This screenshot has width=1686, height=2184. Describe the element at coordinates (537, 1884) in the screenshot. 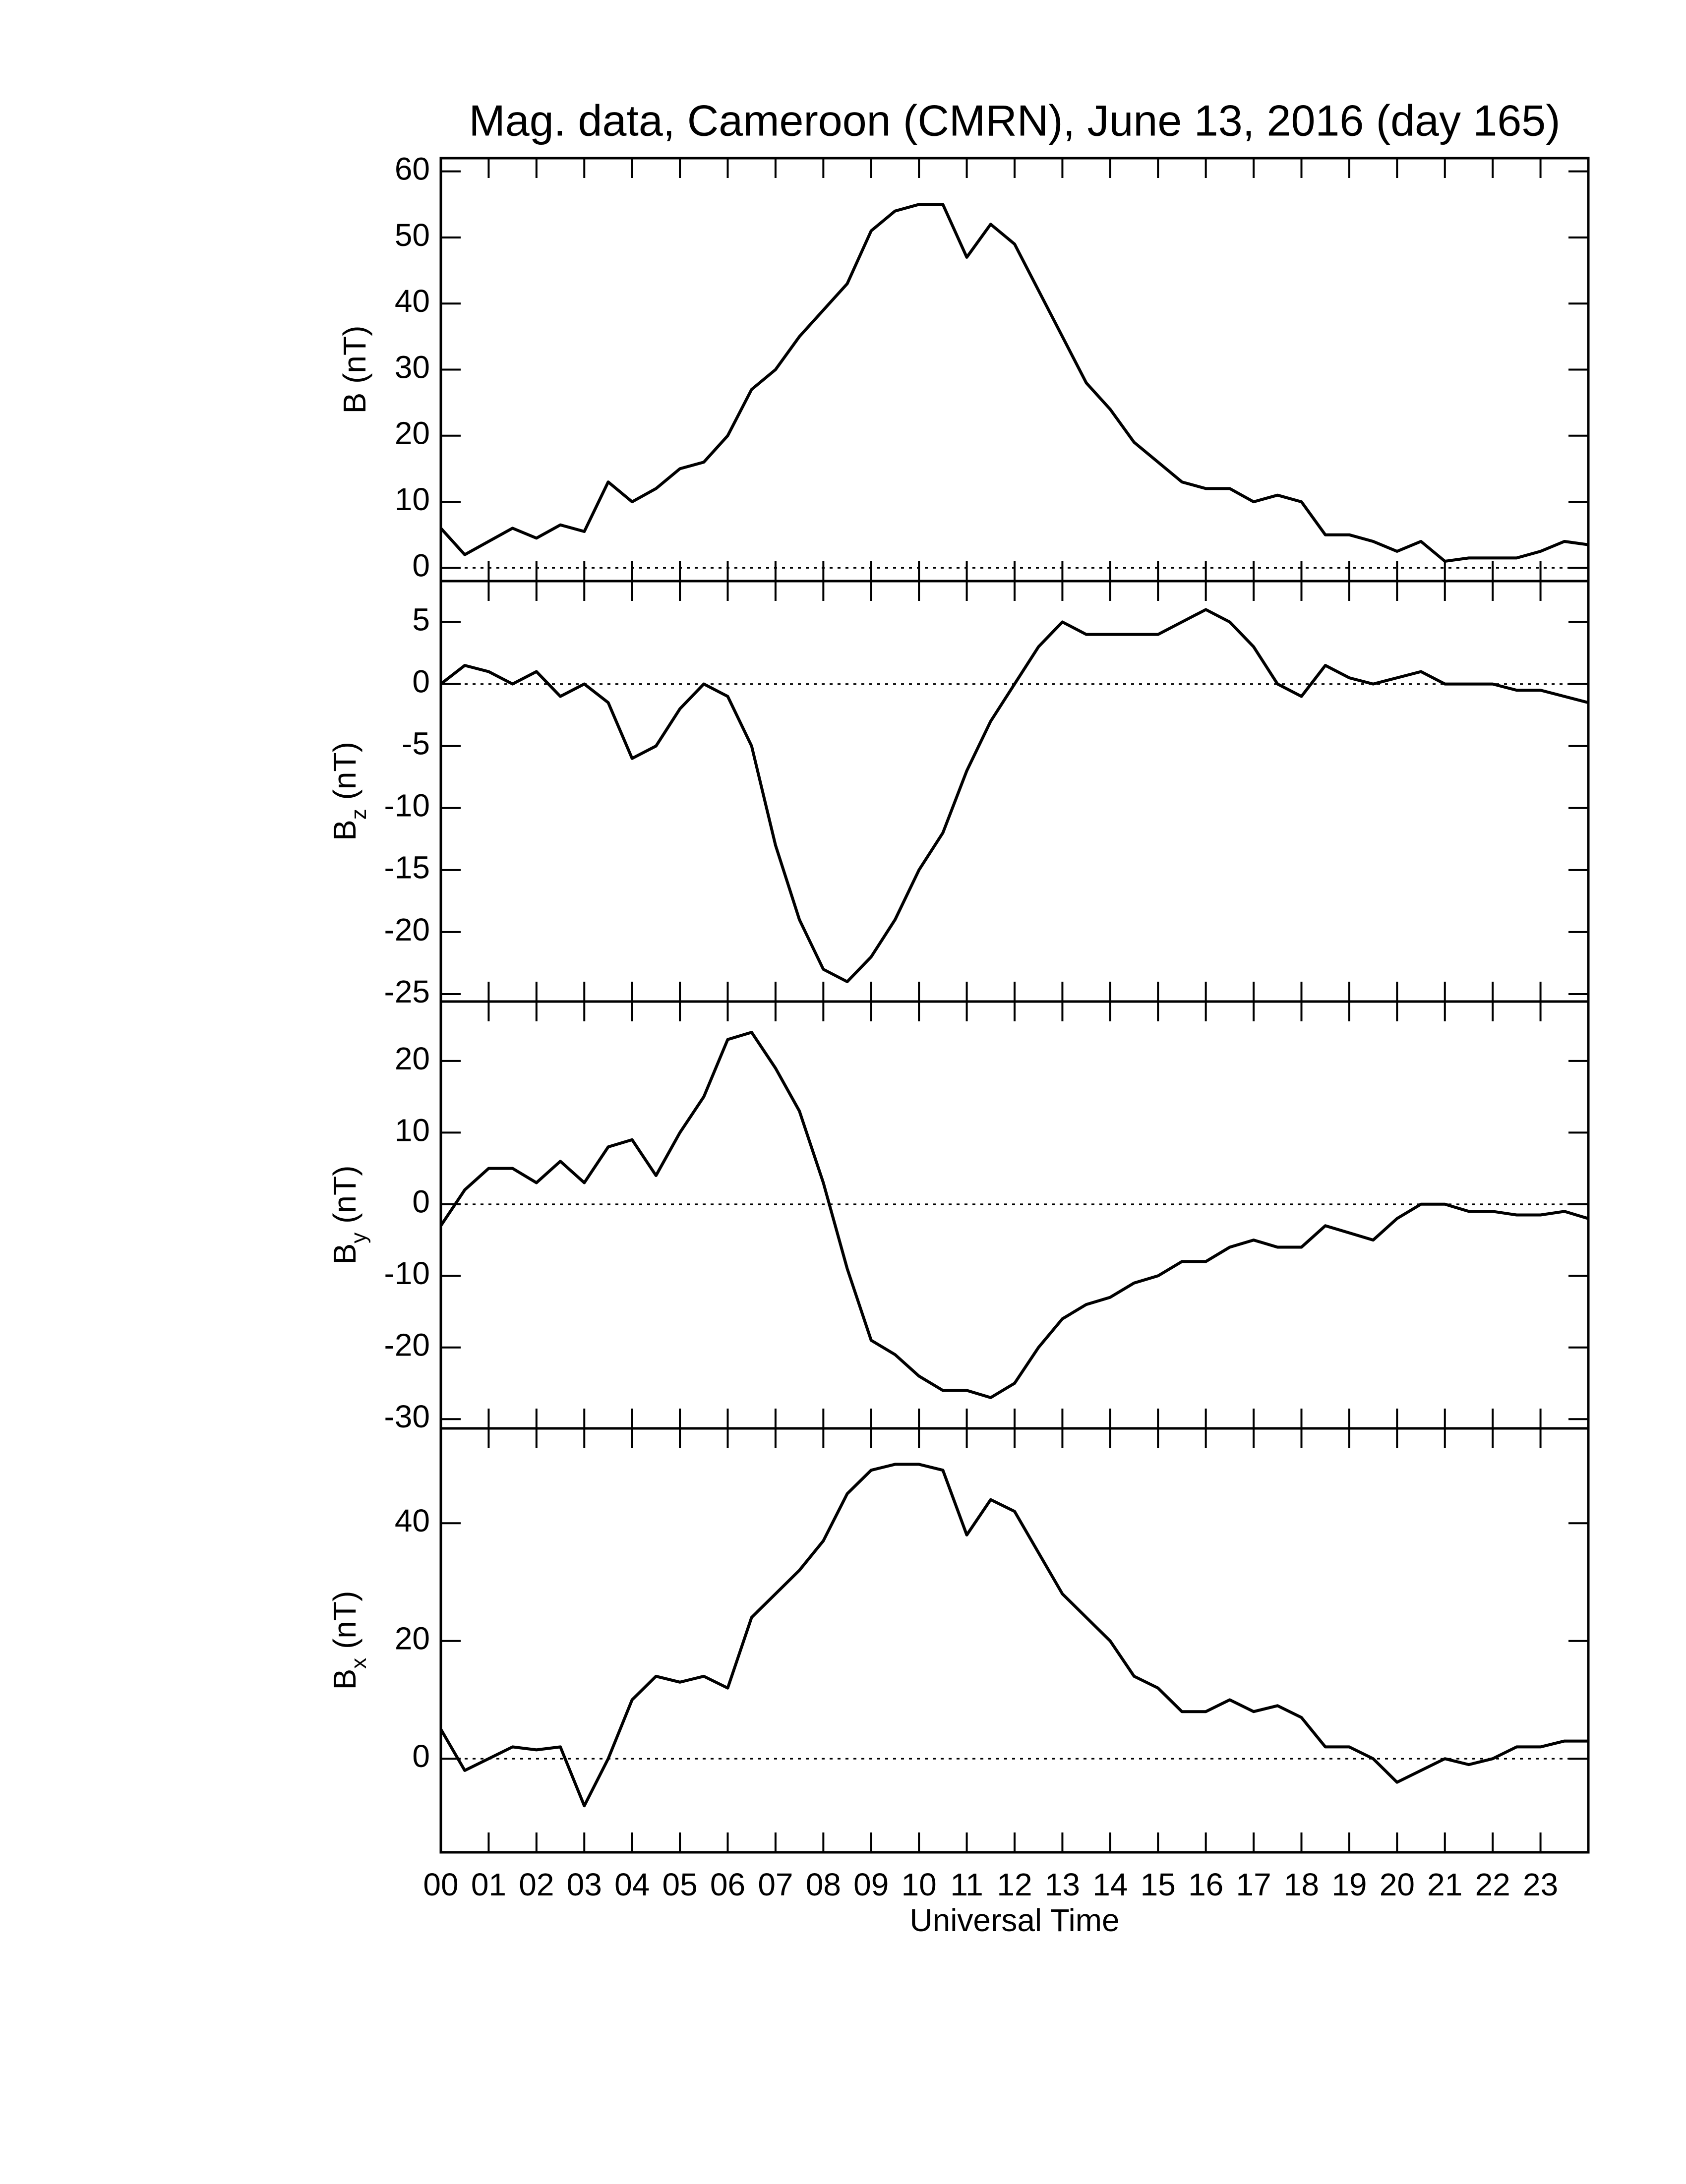

I see `x-tick-label: 02` at that location.